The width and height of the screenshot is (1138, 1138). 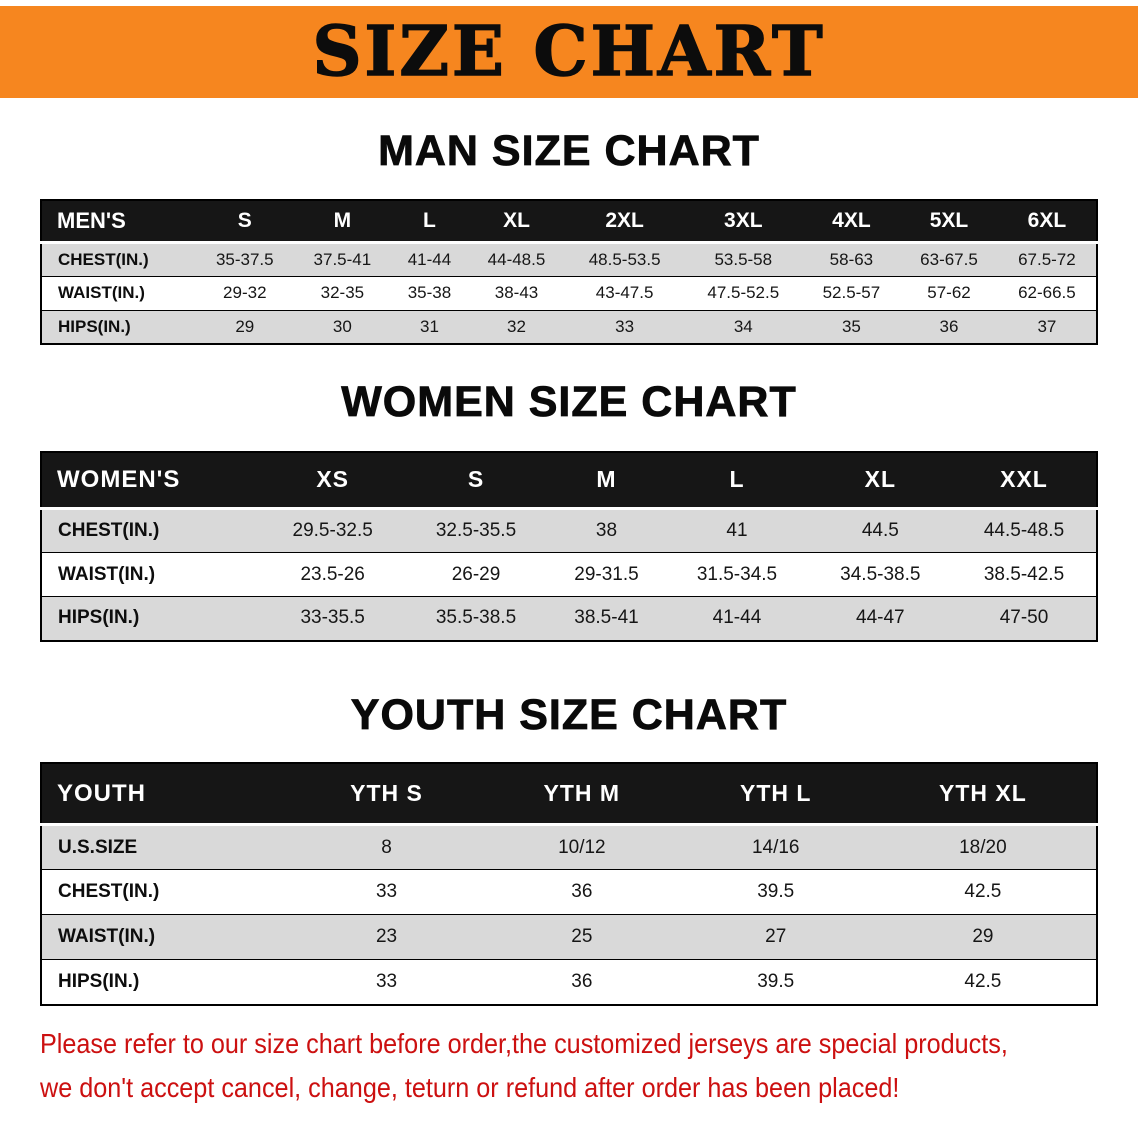 I want to click on size-header-cell: YTH L, so click(x=775, y=793).